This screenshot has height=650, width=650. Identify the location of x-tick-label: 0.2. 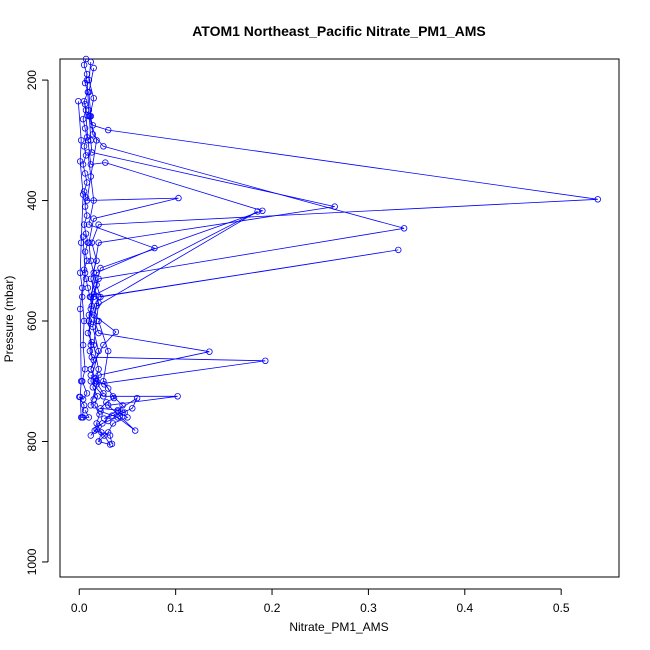
(272, 608).